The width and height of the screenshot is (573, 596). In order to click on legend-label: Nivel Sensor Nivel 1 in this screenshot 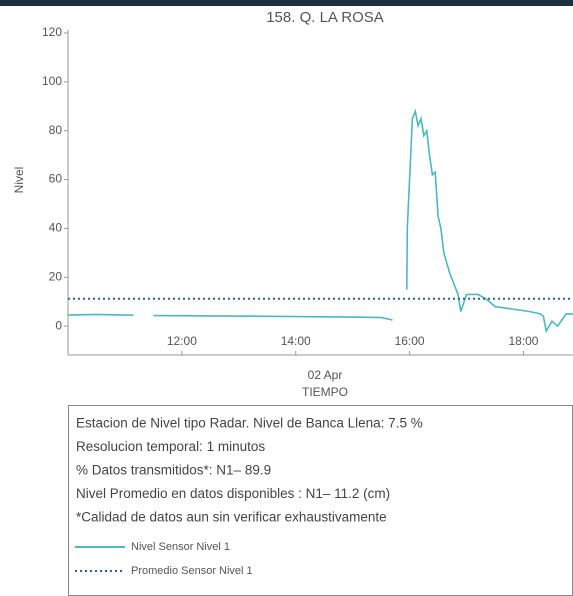, I will do `click(180, 547)`.